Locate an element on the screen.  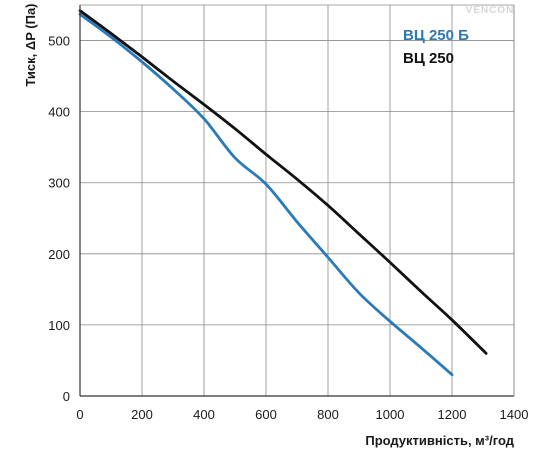
x-tick-label: 600 is located at coordinates (266, 414).